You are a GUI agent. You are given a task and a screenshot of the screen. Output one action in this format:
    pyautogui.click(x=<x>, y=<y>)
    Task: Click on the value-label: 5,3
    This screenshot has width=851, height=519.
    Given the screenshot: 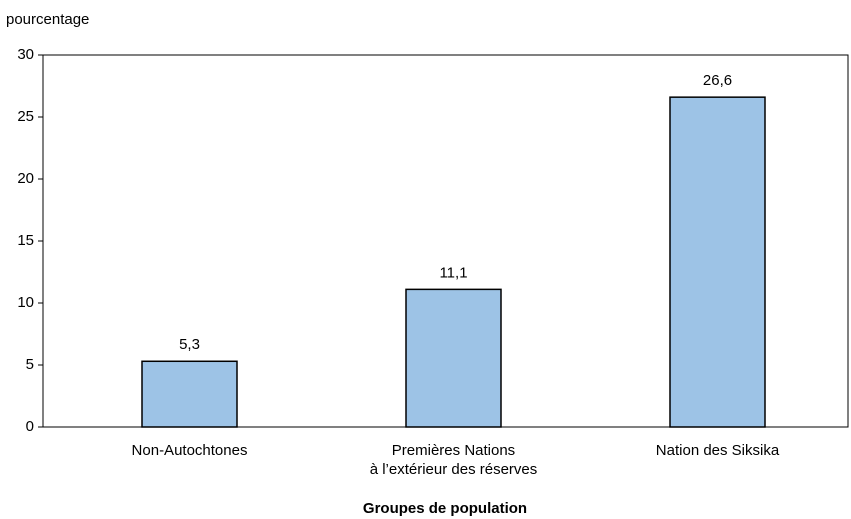 What is the action you would take?
    pyautogui.click(x=189, y=344)
    